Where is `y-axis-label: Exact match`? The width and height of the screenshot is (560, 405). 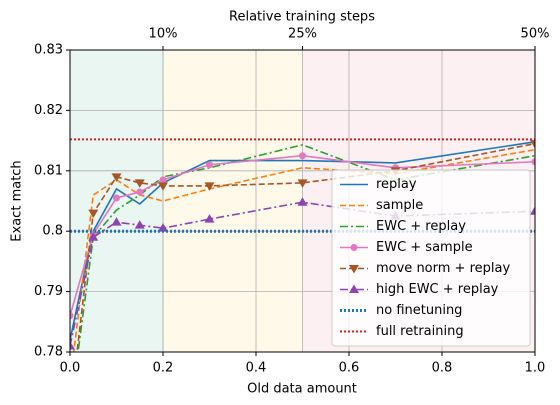 y-axis-label: Exact match is located at coordinates (17, 200).